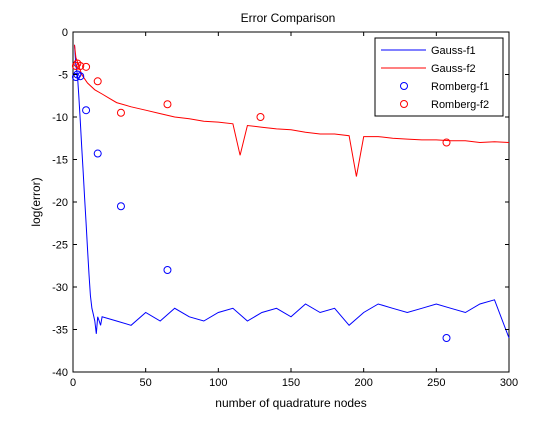 The height and width of the screenshot is (425, 560). Describe the element at coordinates (60, 161) in the screenshot. I see `y-tick-label: -15` at that location.